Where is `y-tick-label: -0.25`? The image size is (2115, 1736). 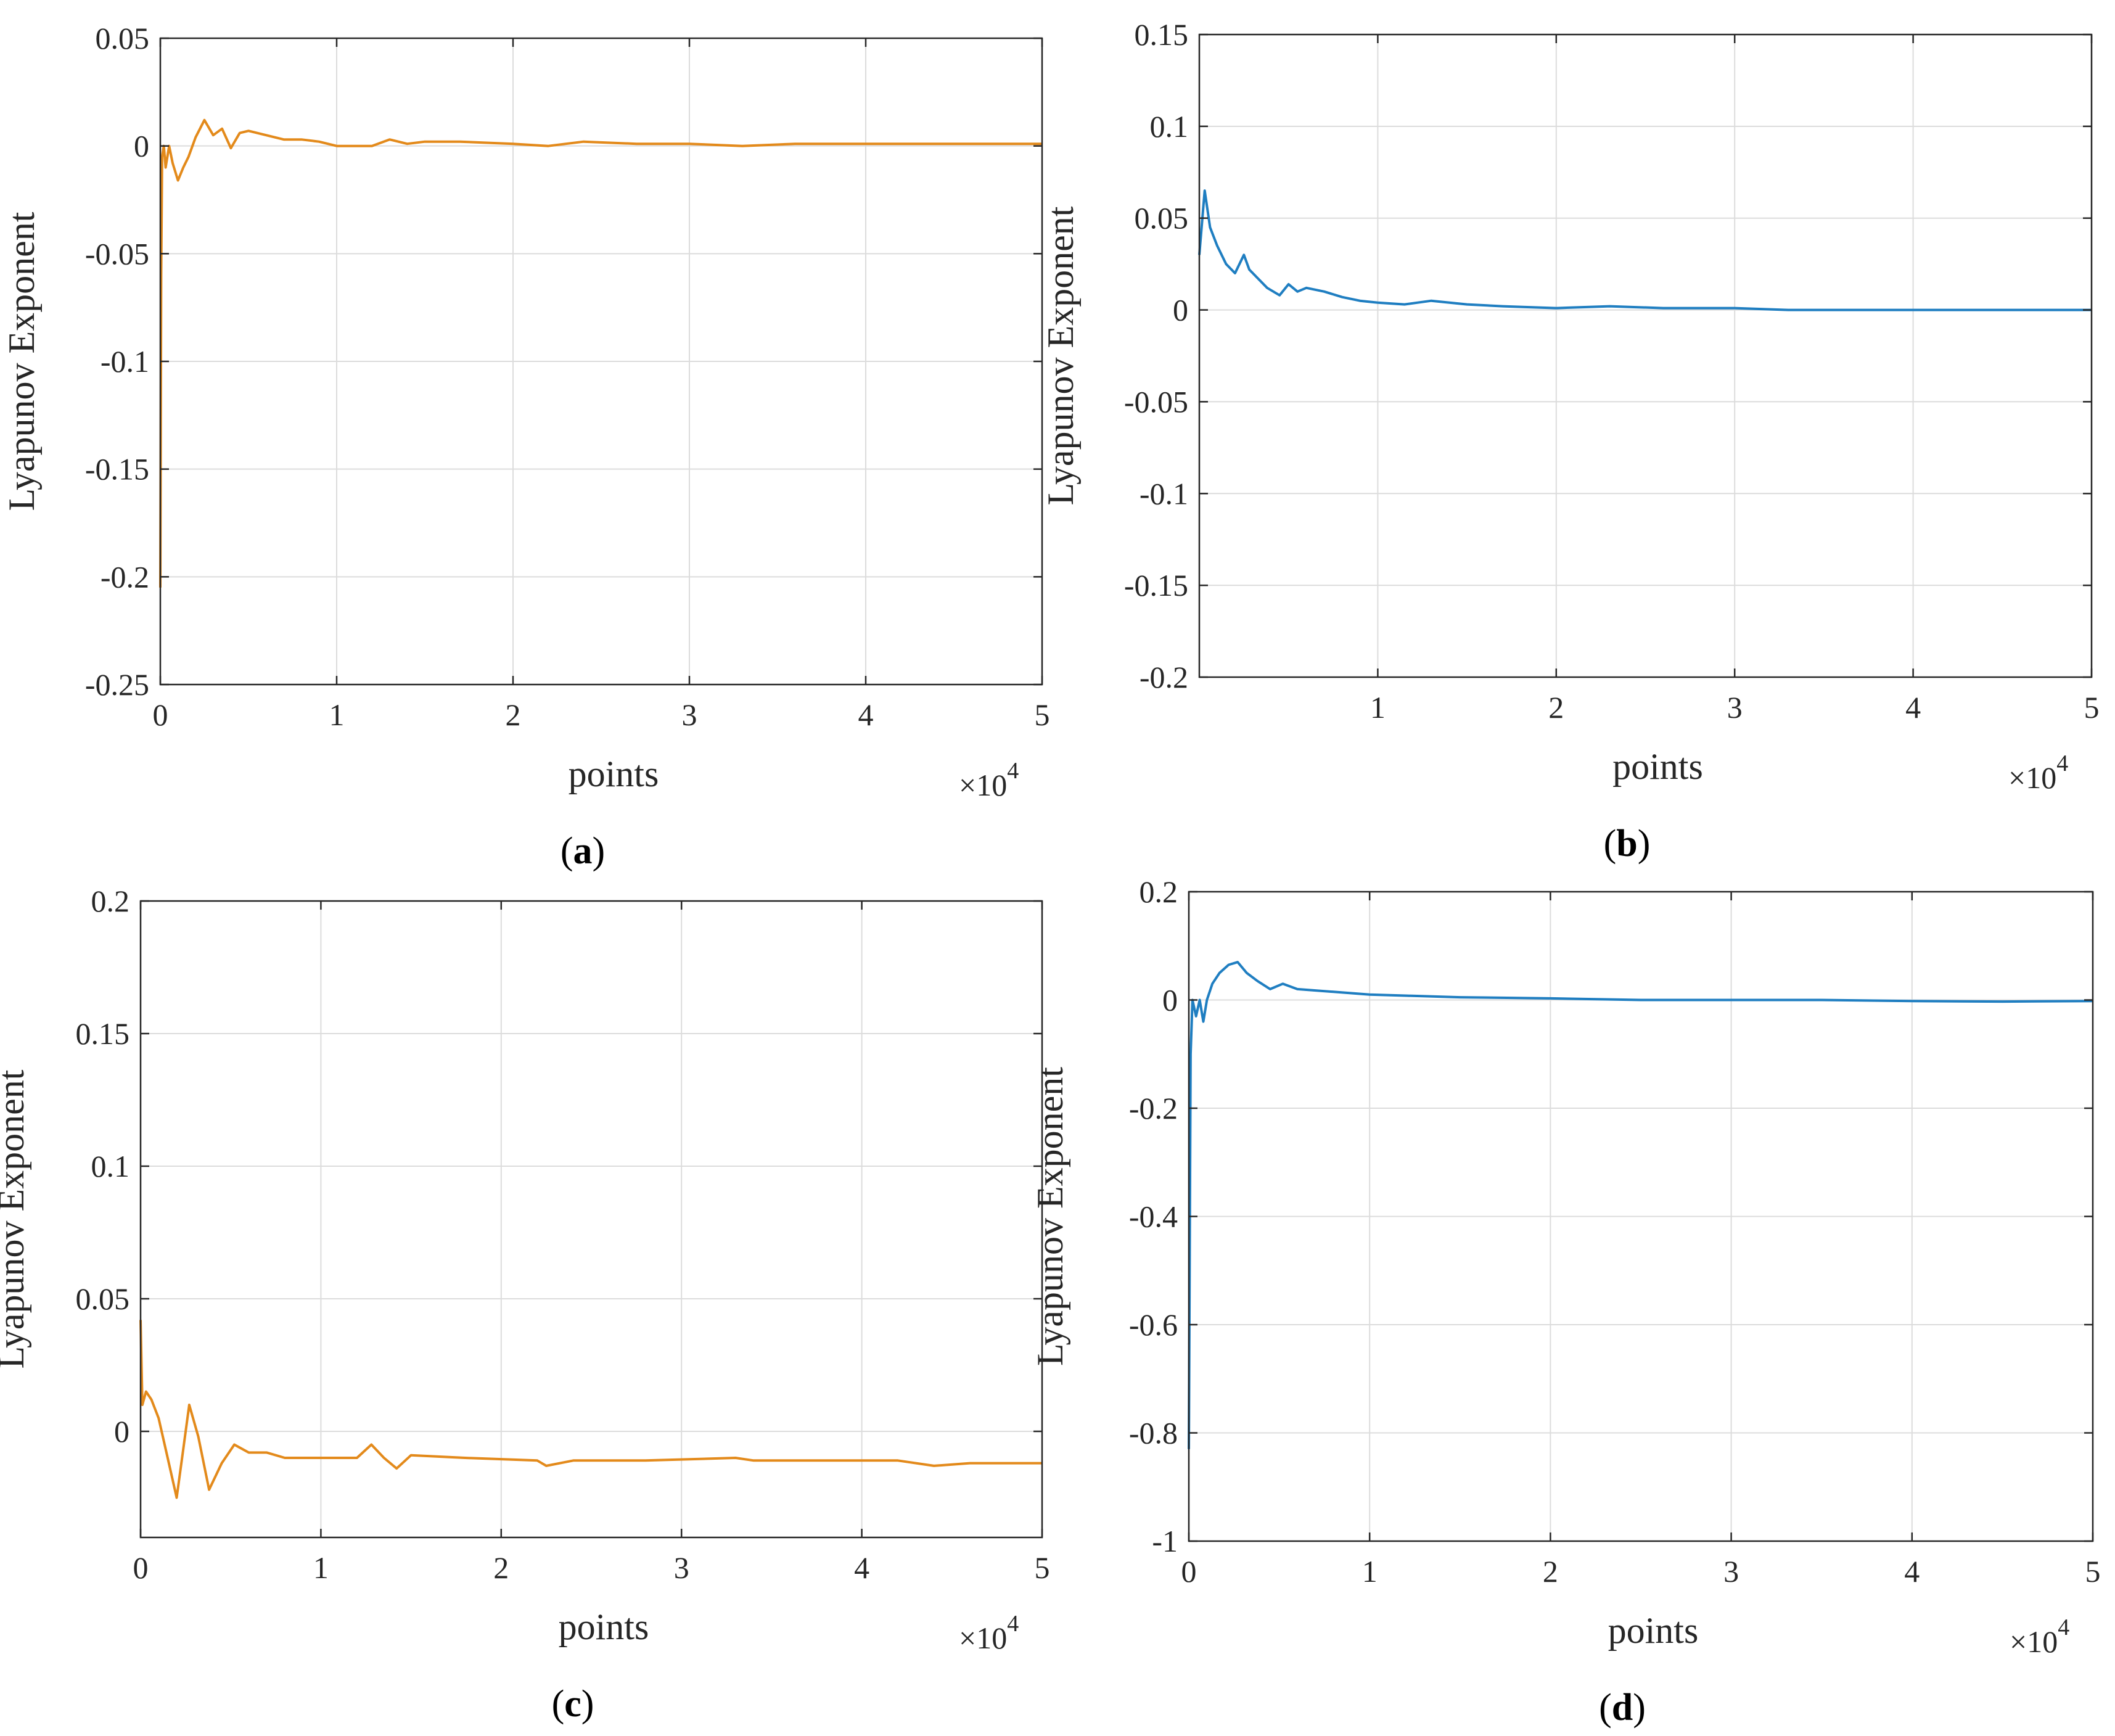 y-tick-label: -0.25 is located at coordinates (117, 685).